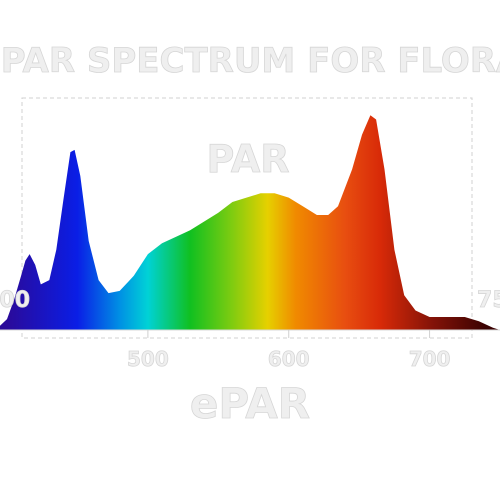  What do you see at coordinates (250, 403) in the screenshot?
I see `x-axis-label: ePAR` at bounding box center [250, 403].